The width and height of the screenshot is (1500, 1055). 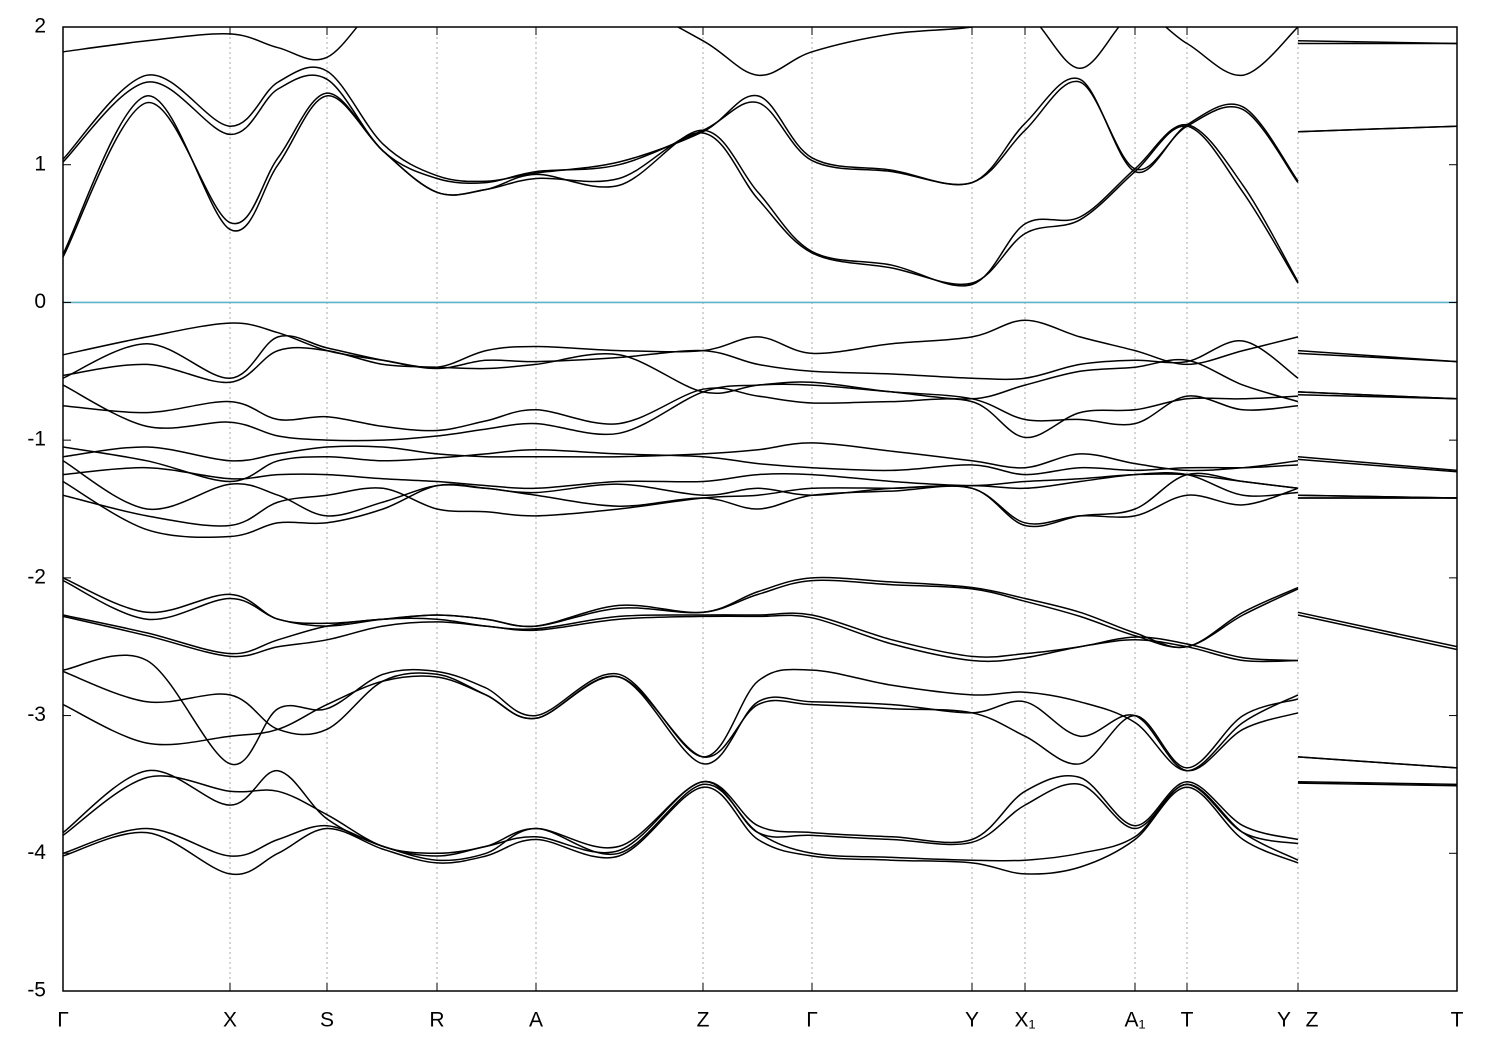 What do you see at coordinates (36, 576) in the screenshot?
I see `y-tick-label: -2` at bounding box center [36, 576].